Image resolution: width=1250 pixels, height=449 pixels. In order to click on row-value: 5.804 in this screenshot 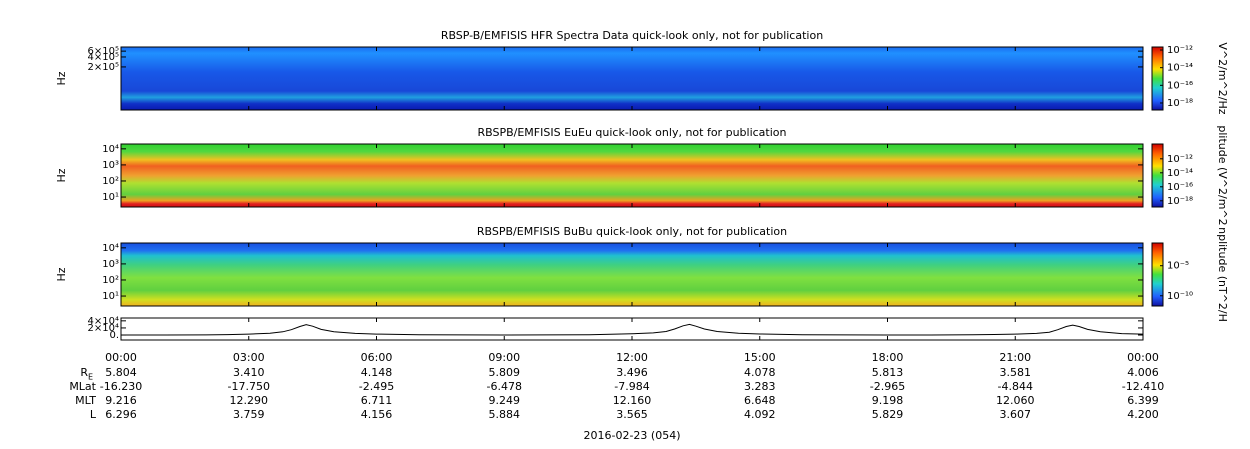, I will do `click(121, 372)`.